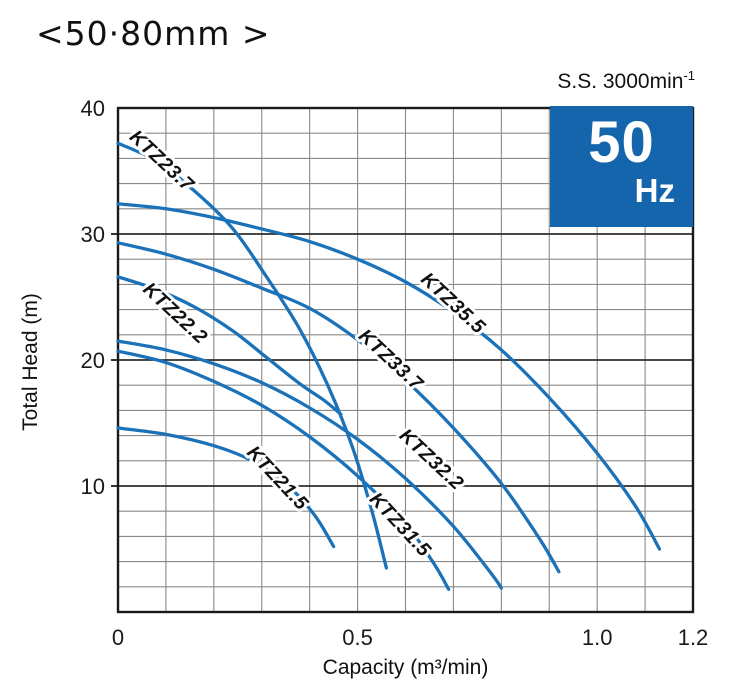 Image resolution: width=749 pixels, height=700 pixels. What do you see at coordinates (357, 637) in the screenshot?
I see `x-tick-label: 0.5` at bounding box center [357, 637].